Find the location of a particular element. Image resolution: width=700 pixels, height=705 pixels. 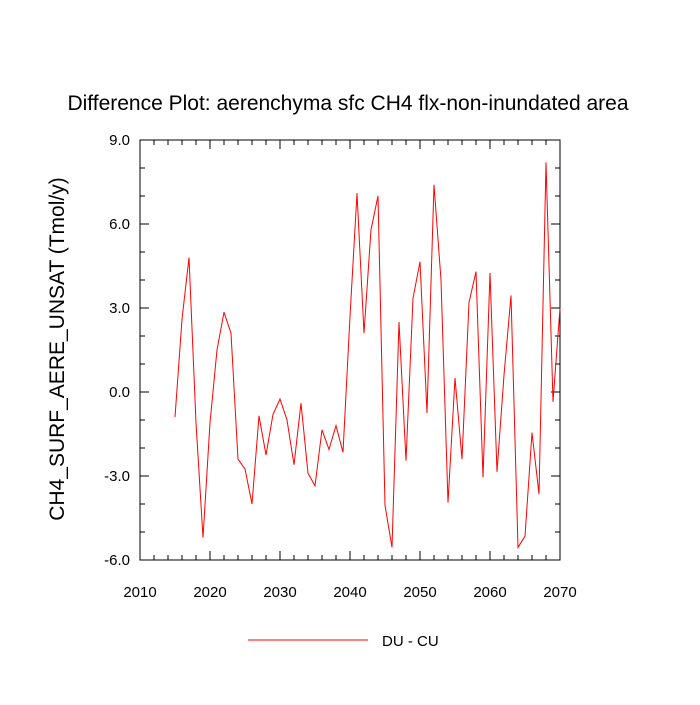

y-tick-label: -6.0 is located at coordinates (117, 560).